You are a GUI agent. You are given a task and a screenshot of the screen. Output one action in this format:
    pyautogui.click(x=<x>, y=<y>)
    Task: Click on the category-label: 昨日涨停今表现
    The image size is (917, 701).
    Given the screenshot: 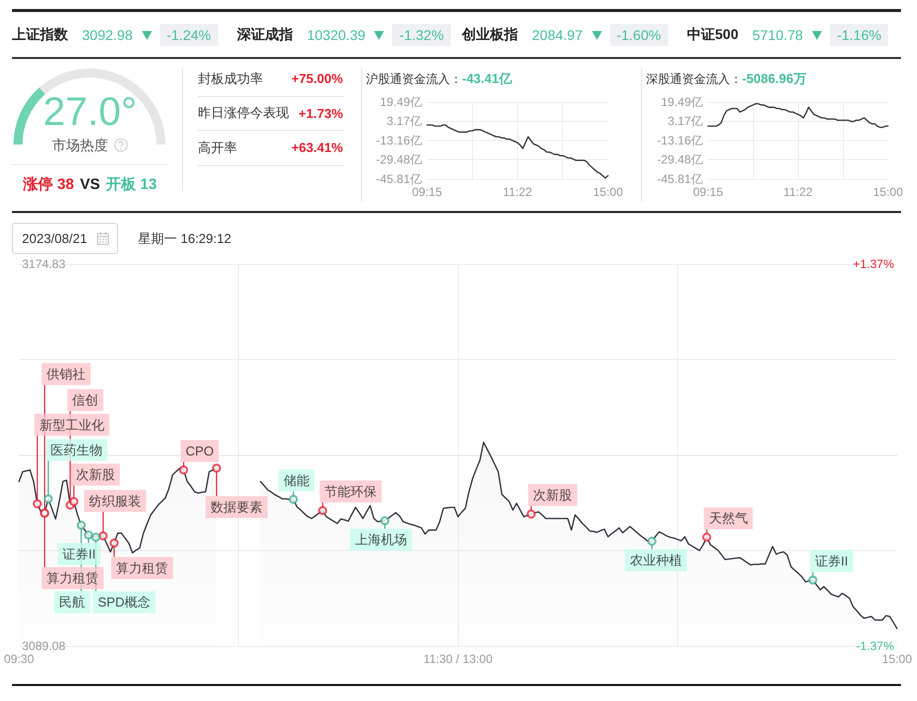 What is the action you would take?
    pyautogui.click(x=243, y=113)
    